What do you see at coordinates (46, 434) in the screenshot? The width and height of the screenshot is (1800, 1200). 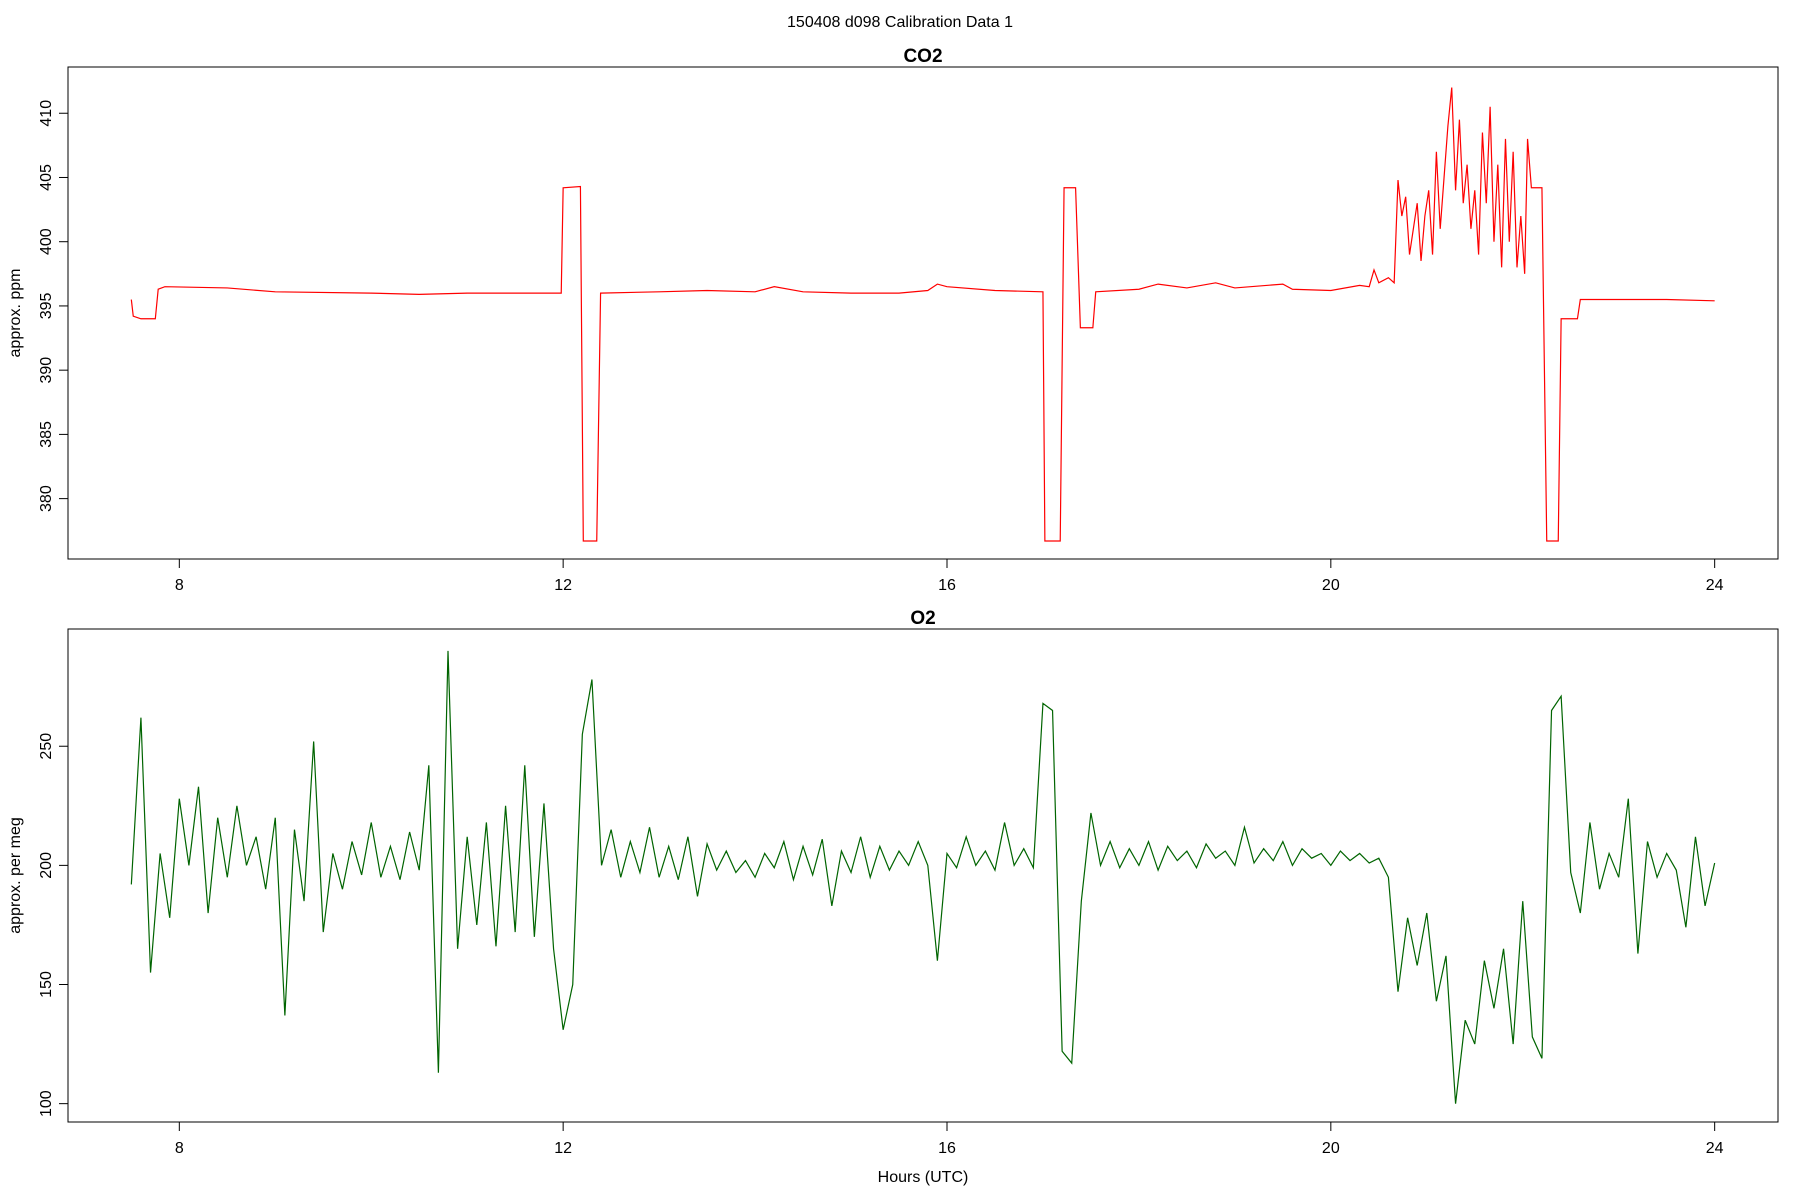 I see `y-tick-label: 385` at bounding box center [46, 434].